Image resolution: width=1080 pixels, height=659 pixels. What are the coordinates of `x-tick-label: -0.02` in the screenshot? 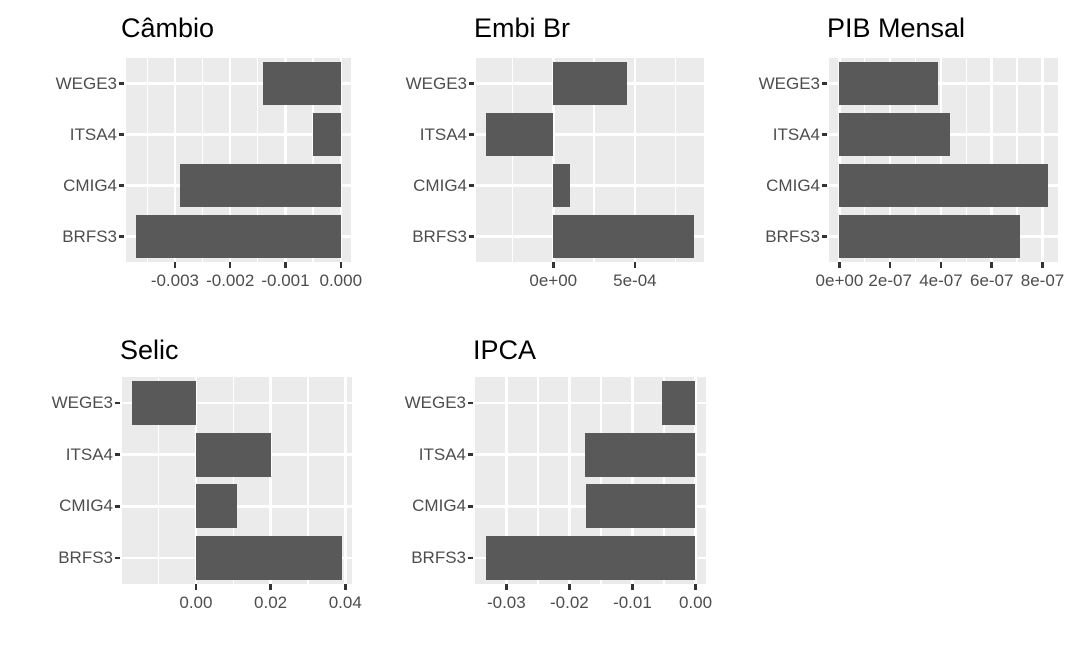 It's located at (569, 602).